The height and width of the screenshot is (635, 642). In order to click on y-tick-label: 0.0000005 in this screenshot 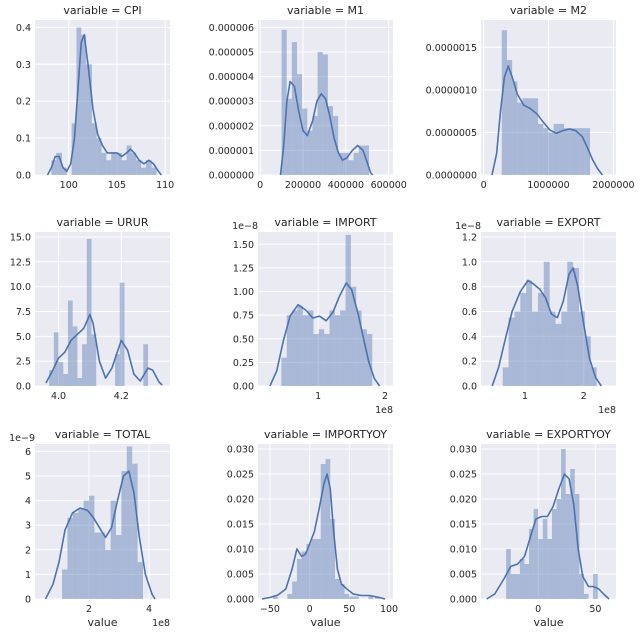, I will do `click(451, 133)`.